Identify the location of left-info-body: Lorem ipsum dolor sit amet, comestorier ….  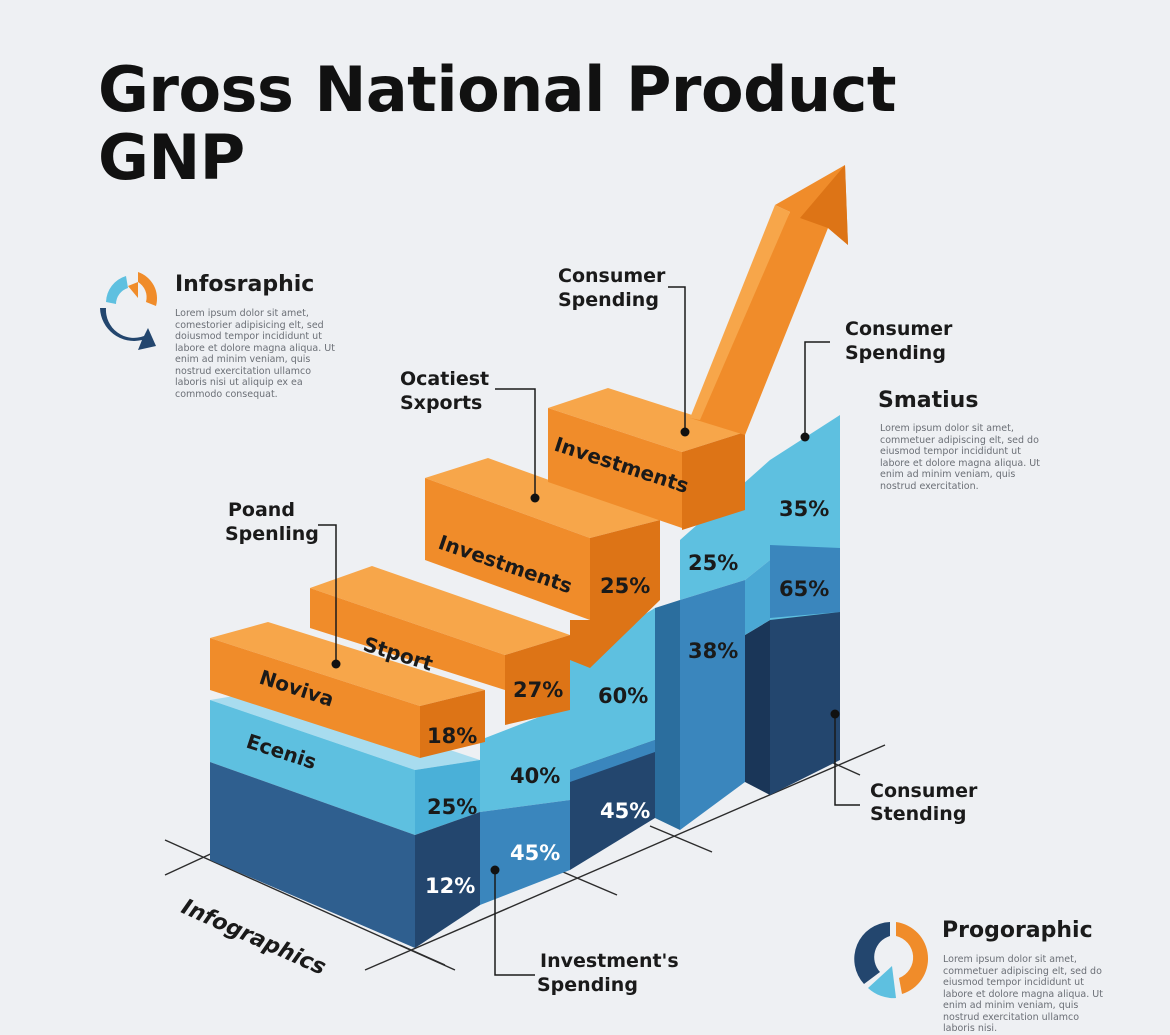
(255, 354).